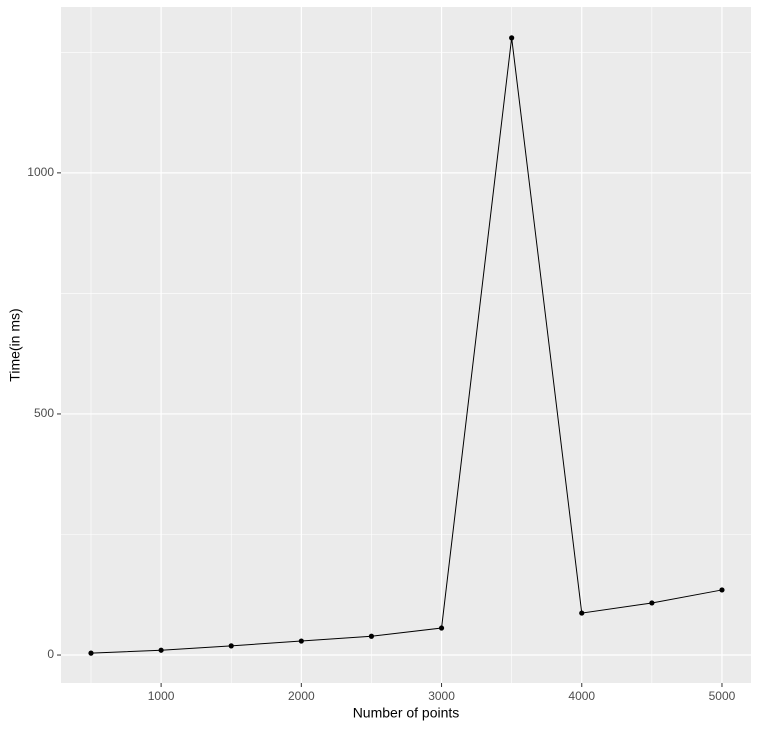 Image resolution: width=760 pixels, height=734 pixels. I want to click on x-tick-label: 3000, so click(441, 696).